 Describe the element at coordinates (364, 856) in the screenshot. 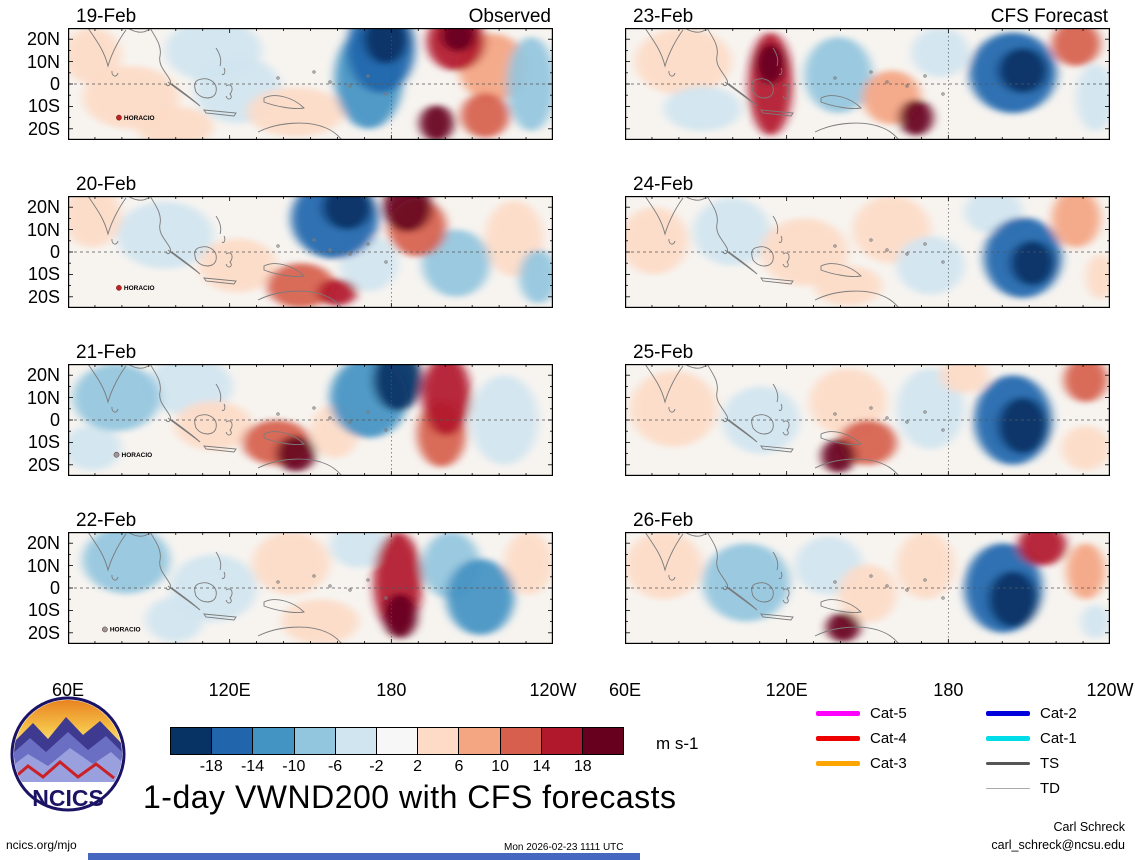

I see `bottom-bar` at that location.